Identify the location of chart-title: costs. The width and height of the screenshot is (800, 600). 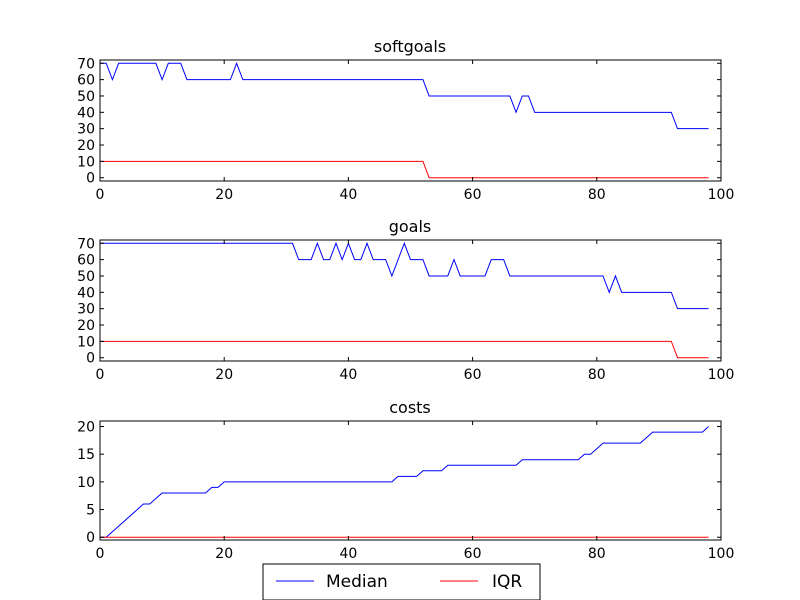
(410, 407).